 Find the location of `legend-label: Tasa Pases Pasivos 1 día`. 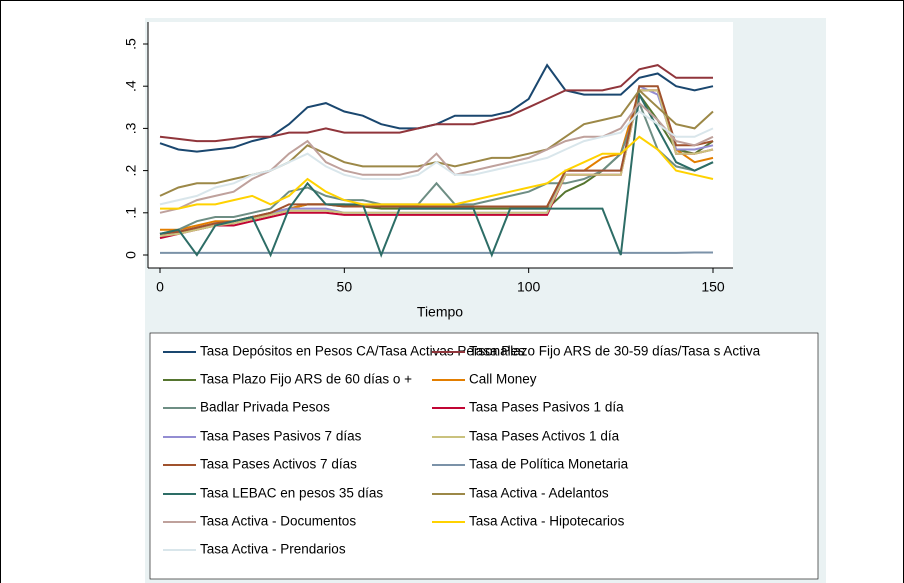

legend-label: Tasa Pases Pasivos 1 día is located at coordinates (546, 407).